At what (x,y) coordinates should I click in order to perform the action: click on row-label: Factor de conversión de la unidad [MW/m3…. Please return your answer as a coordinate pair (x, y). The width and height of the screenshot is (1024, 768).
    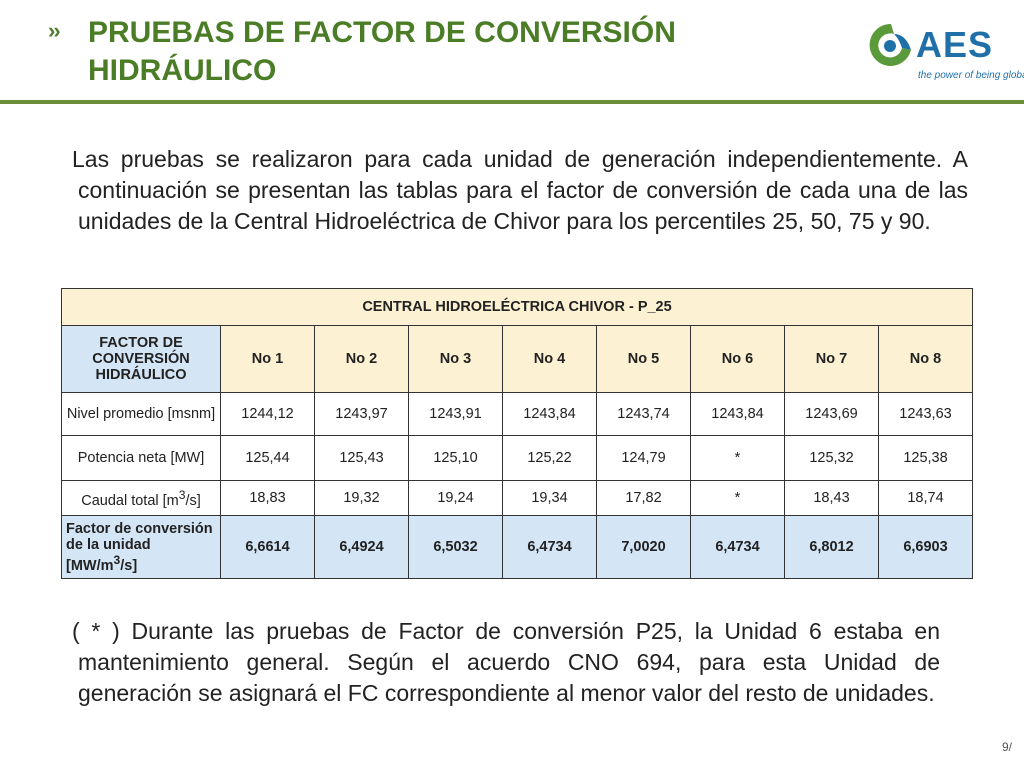
    Looking at the image, I should click on (141, 547).